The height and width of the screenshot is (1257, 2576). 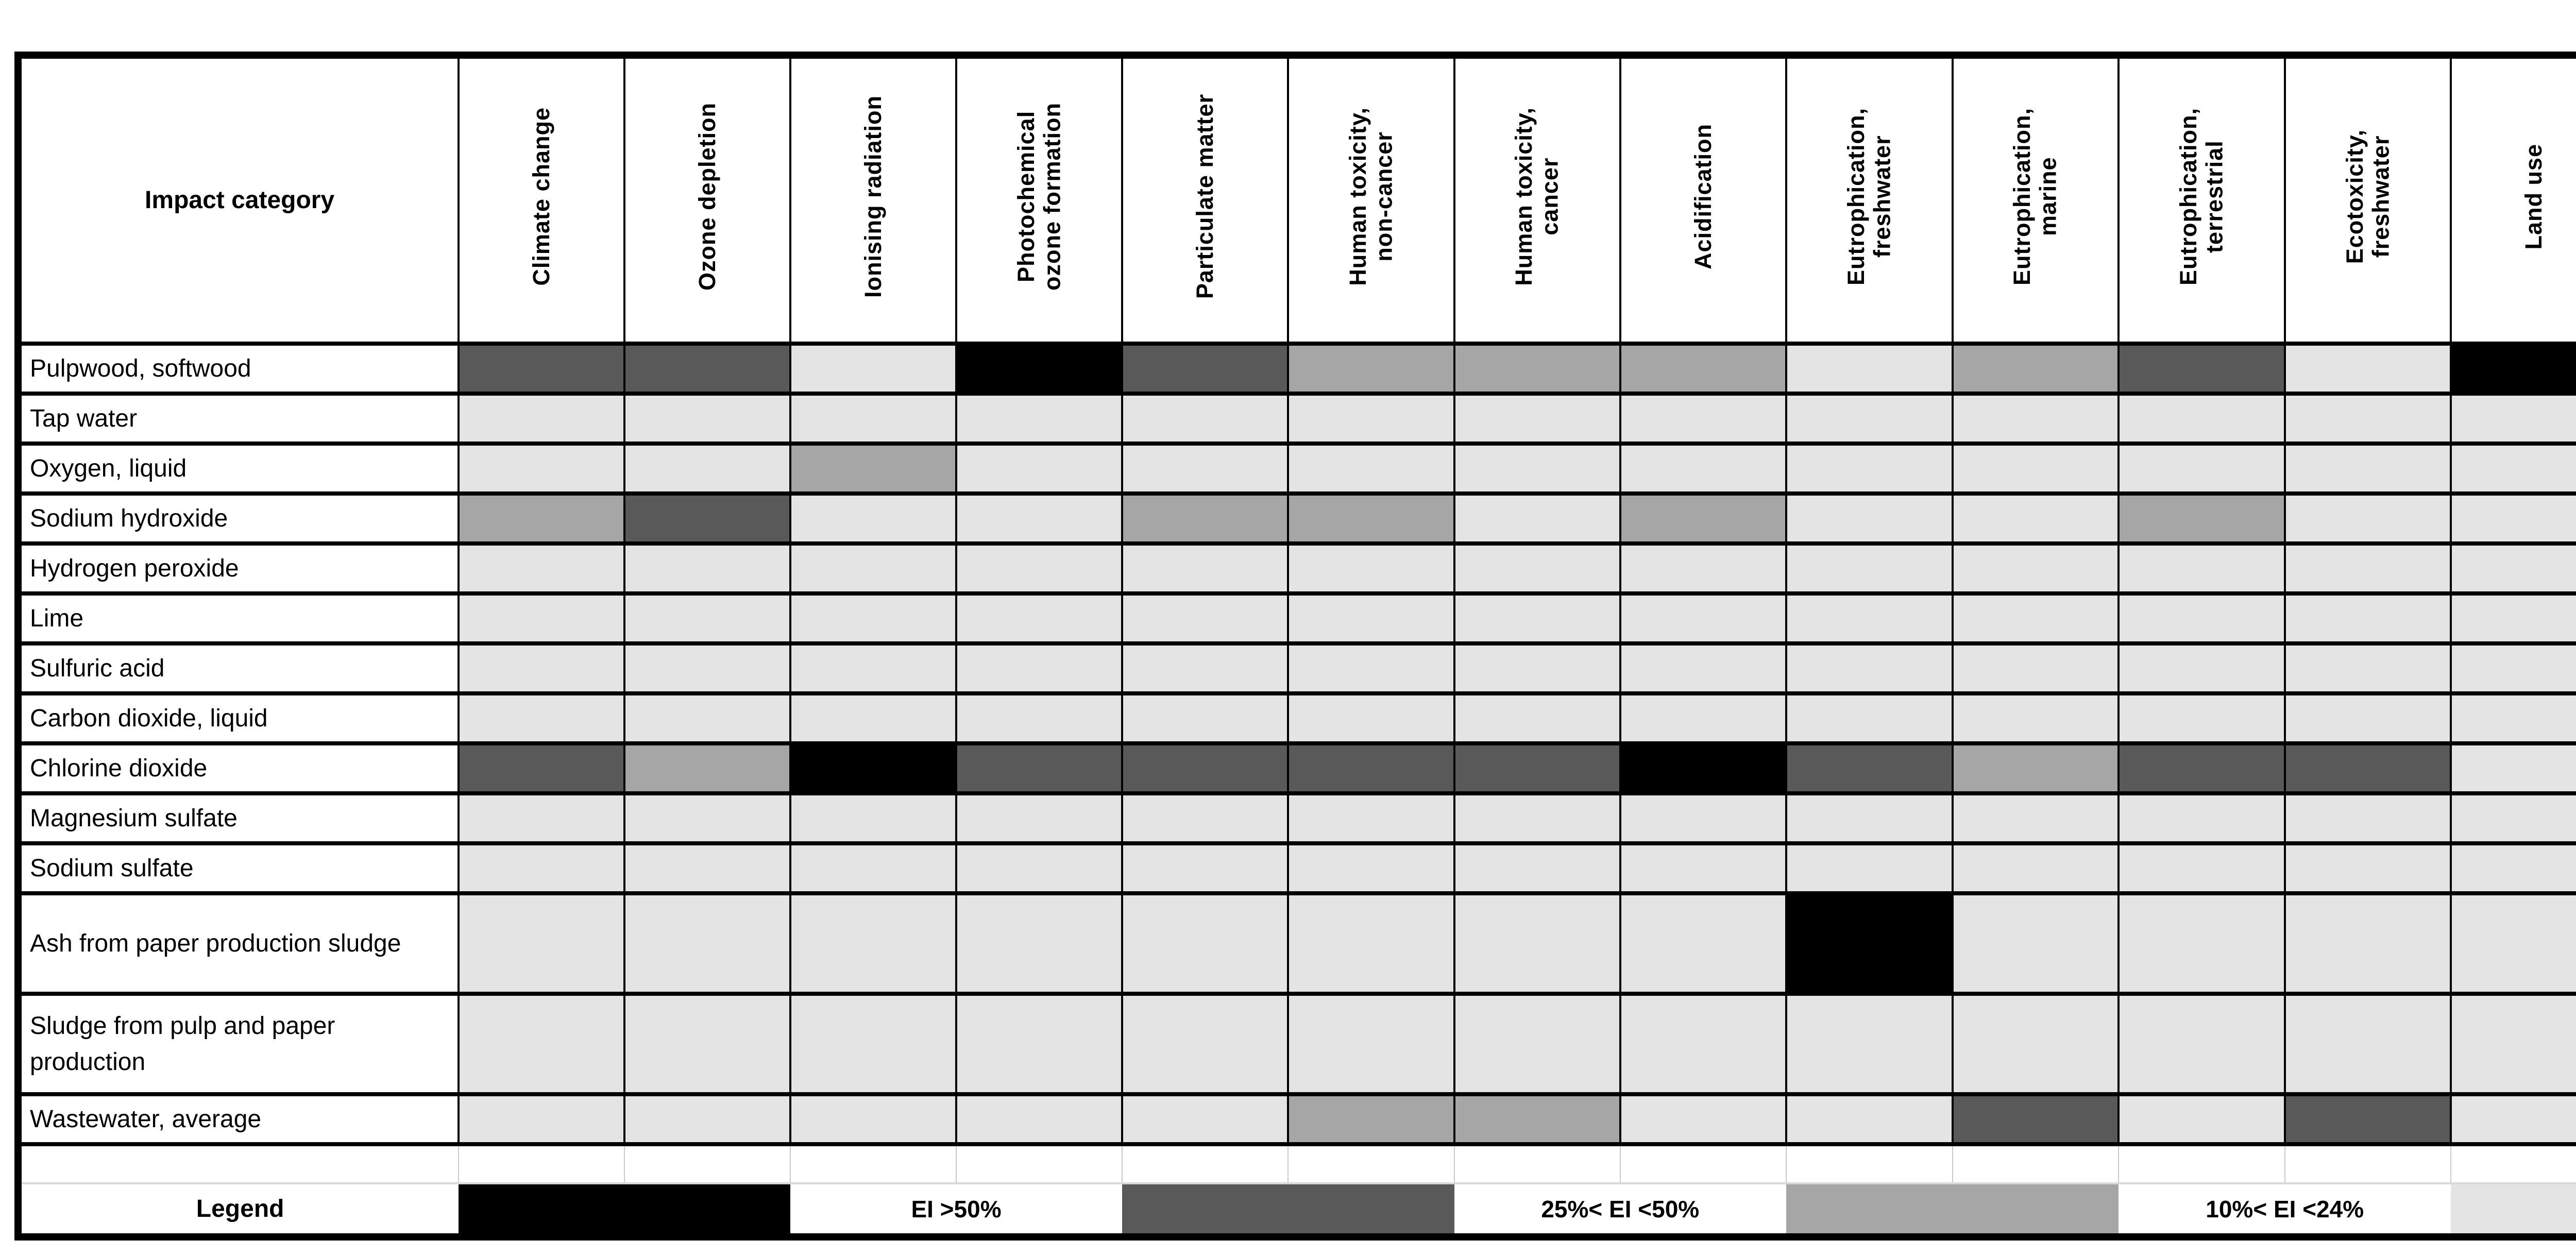 What do you see at coordinates (1869, 200) in the screenshot?
I see `column-header: Eutrophication, freshwater` at bounding box center [1869, 200].